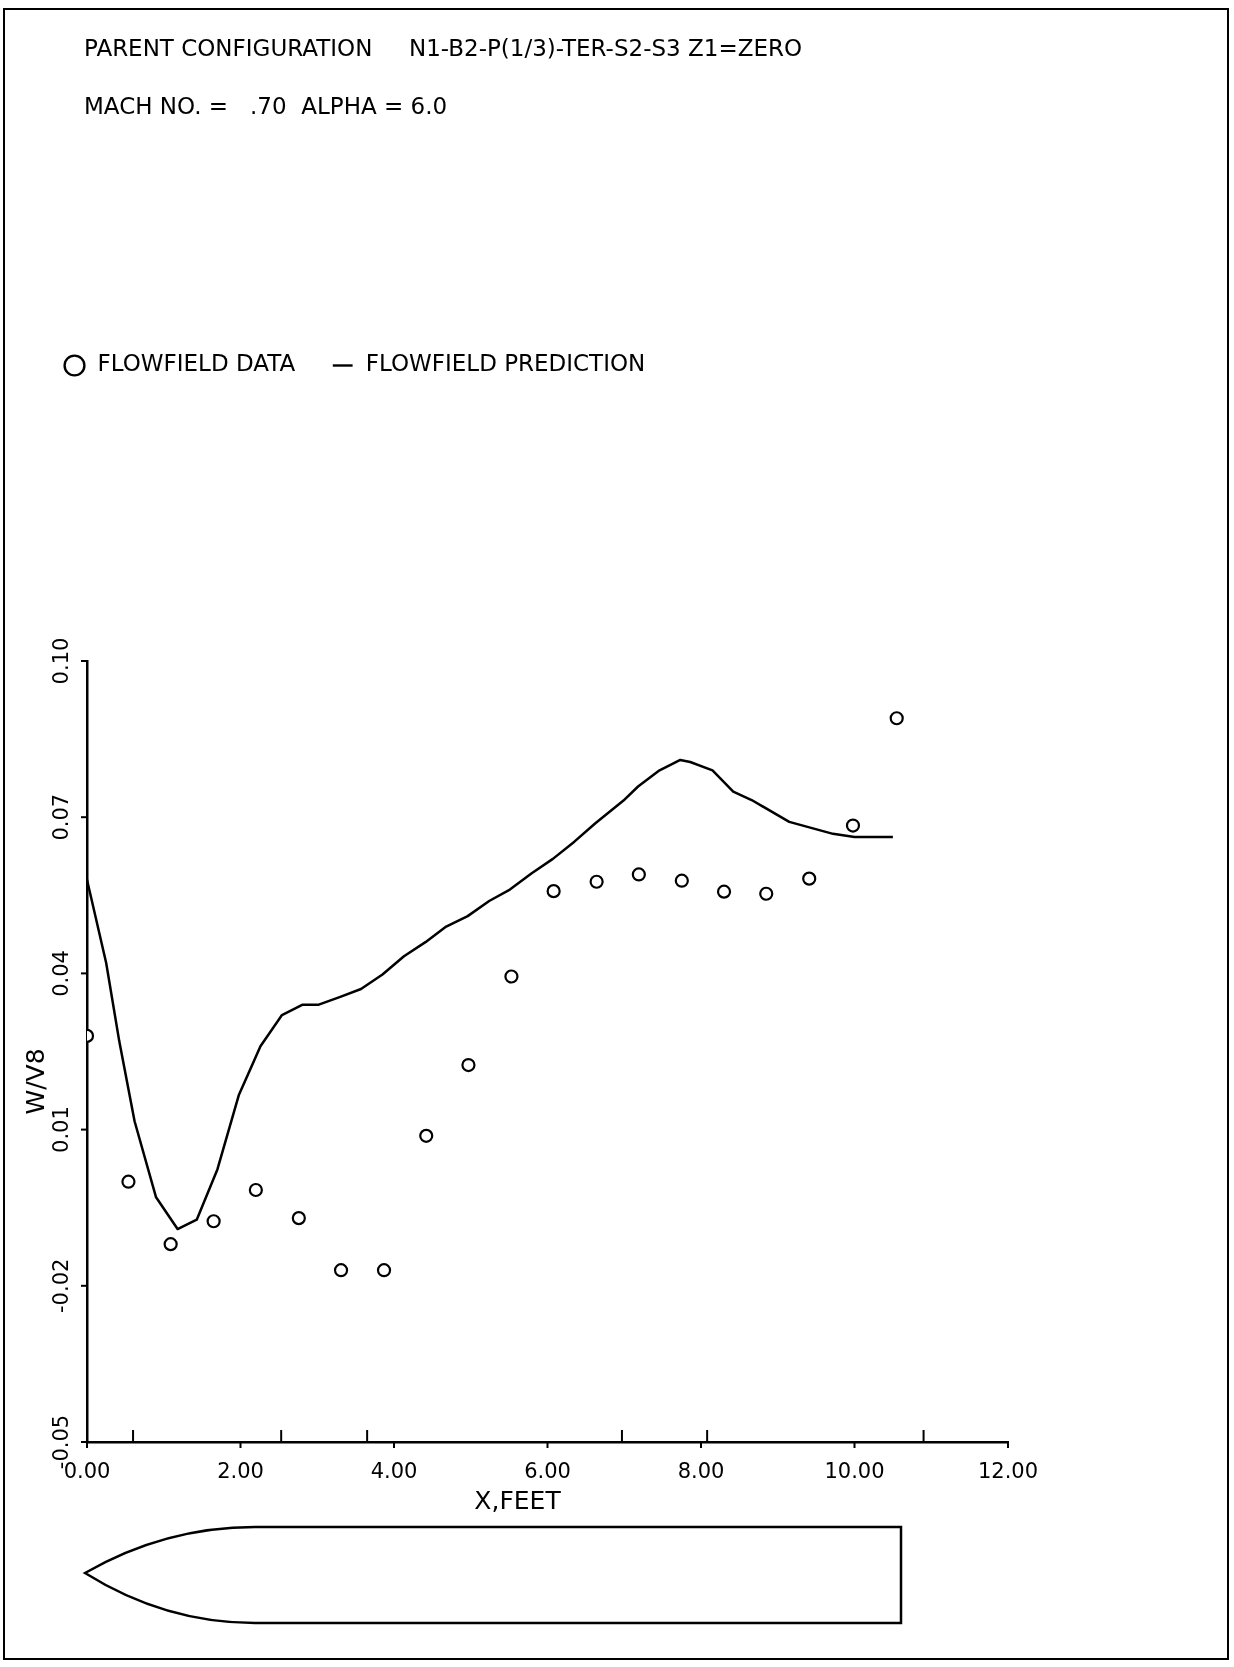  What do you see at coordinates (61, 1285) in the screenshot?
I see `y-tick-label: -0.02` at bounding box center [61, 1285].